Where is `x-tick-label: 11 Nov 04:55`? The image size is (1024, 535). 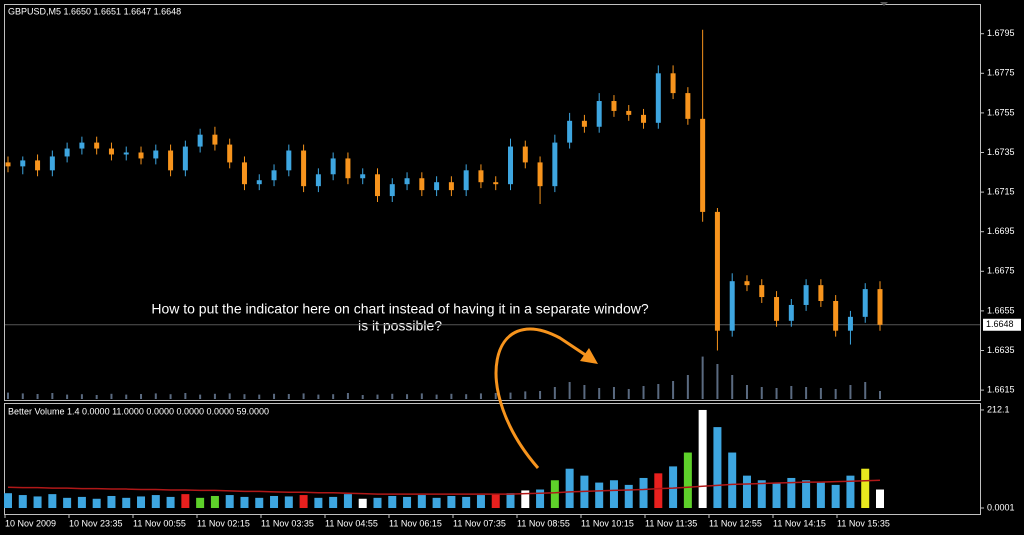 x-tick-label: 11 Nov 04:55 is located at coordinates (351, 523).